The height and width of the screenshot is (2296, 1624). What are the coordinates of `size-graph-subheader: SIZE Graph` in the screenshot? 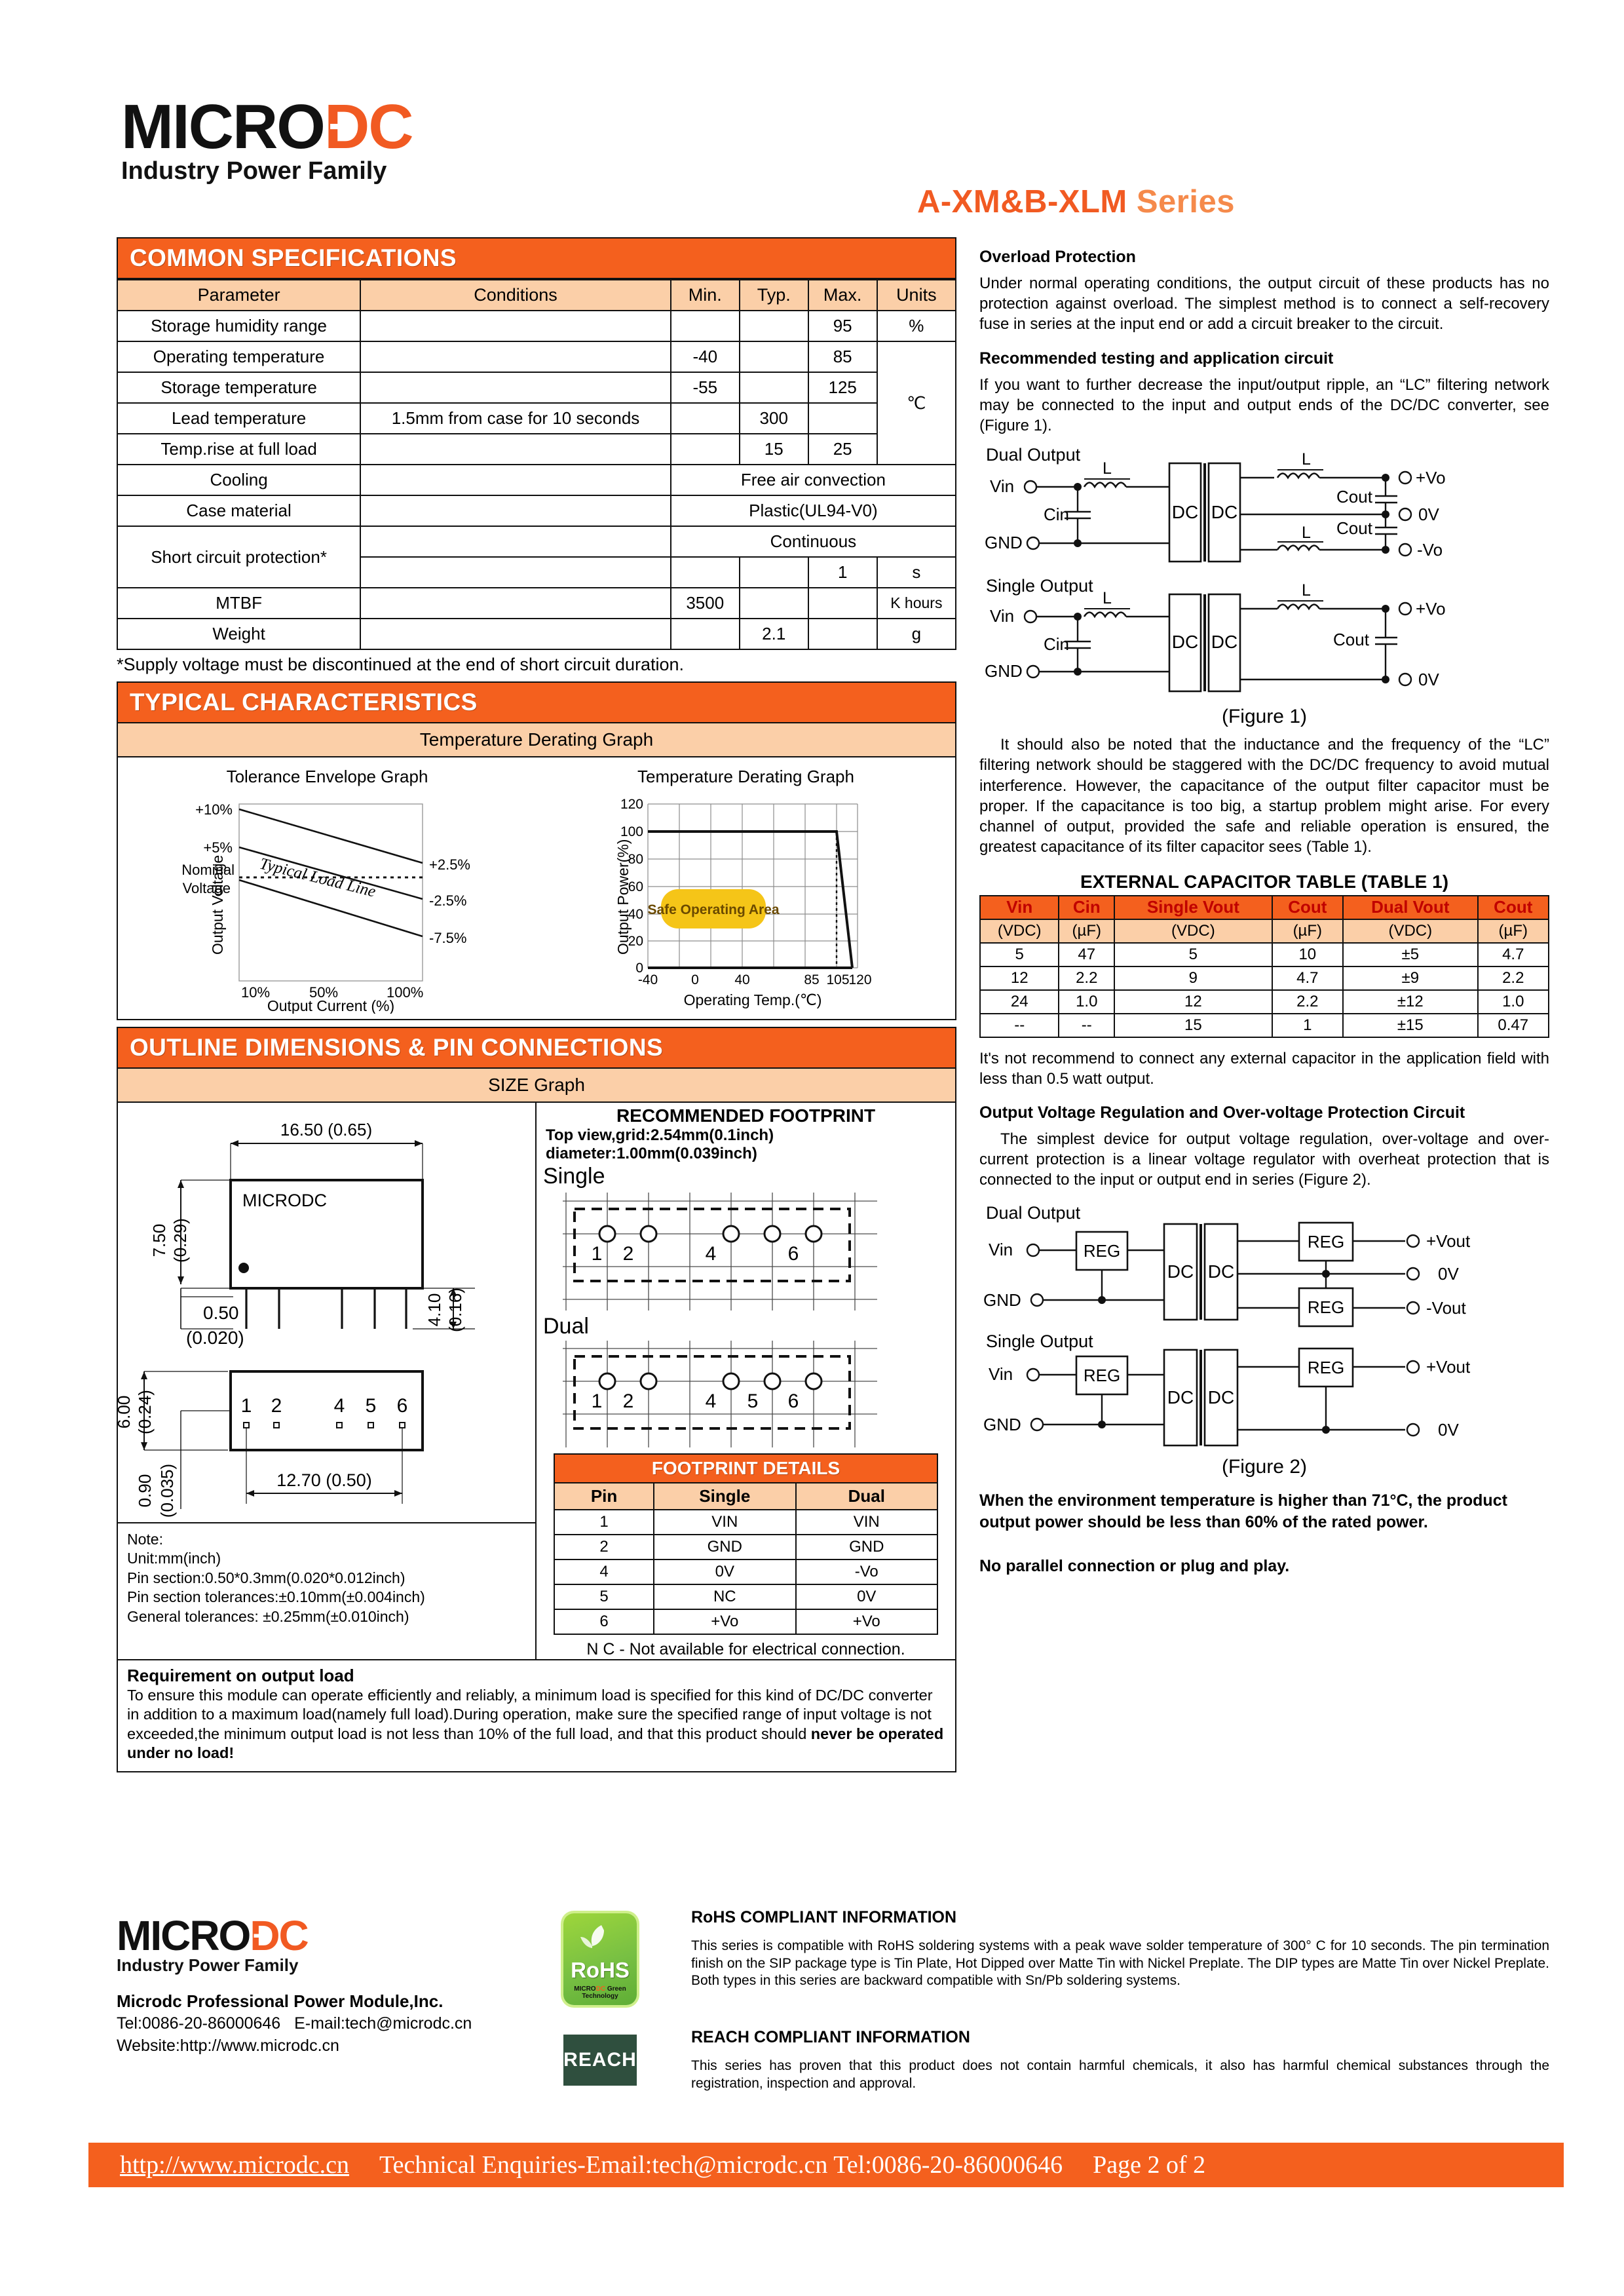 It's located at (536, 1086).